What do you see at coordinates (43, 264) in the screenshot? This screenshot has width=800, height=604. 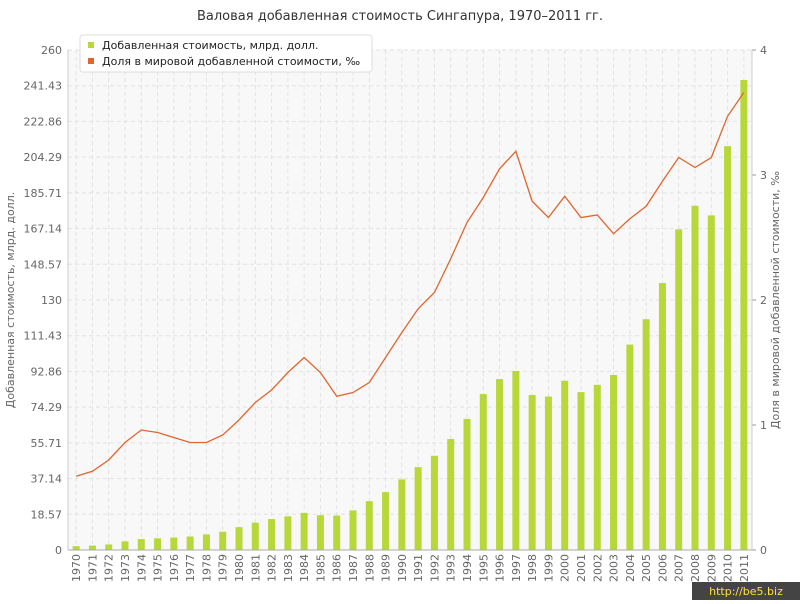 I see `y-tick-label: 148.57` at bounding box center [43, 264].